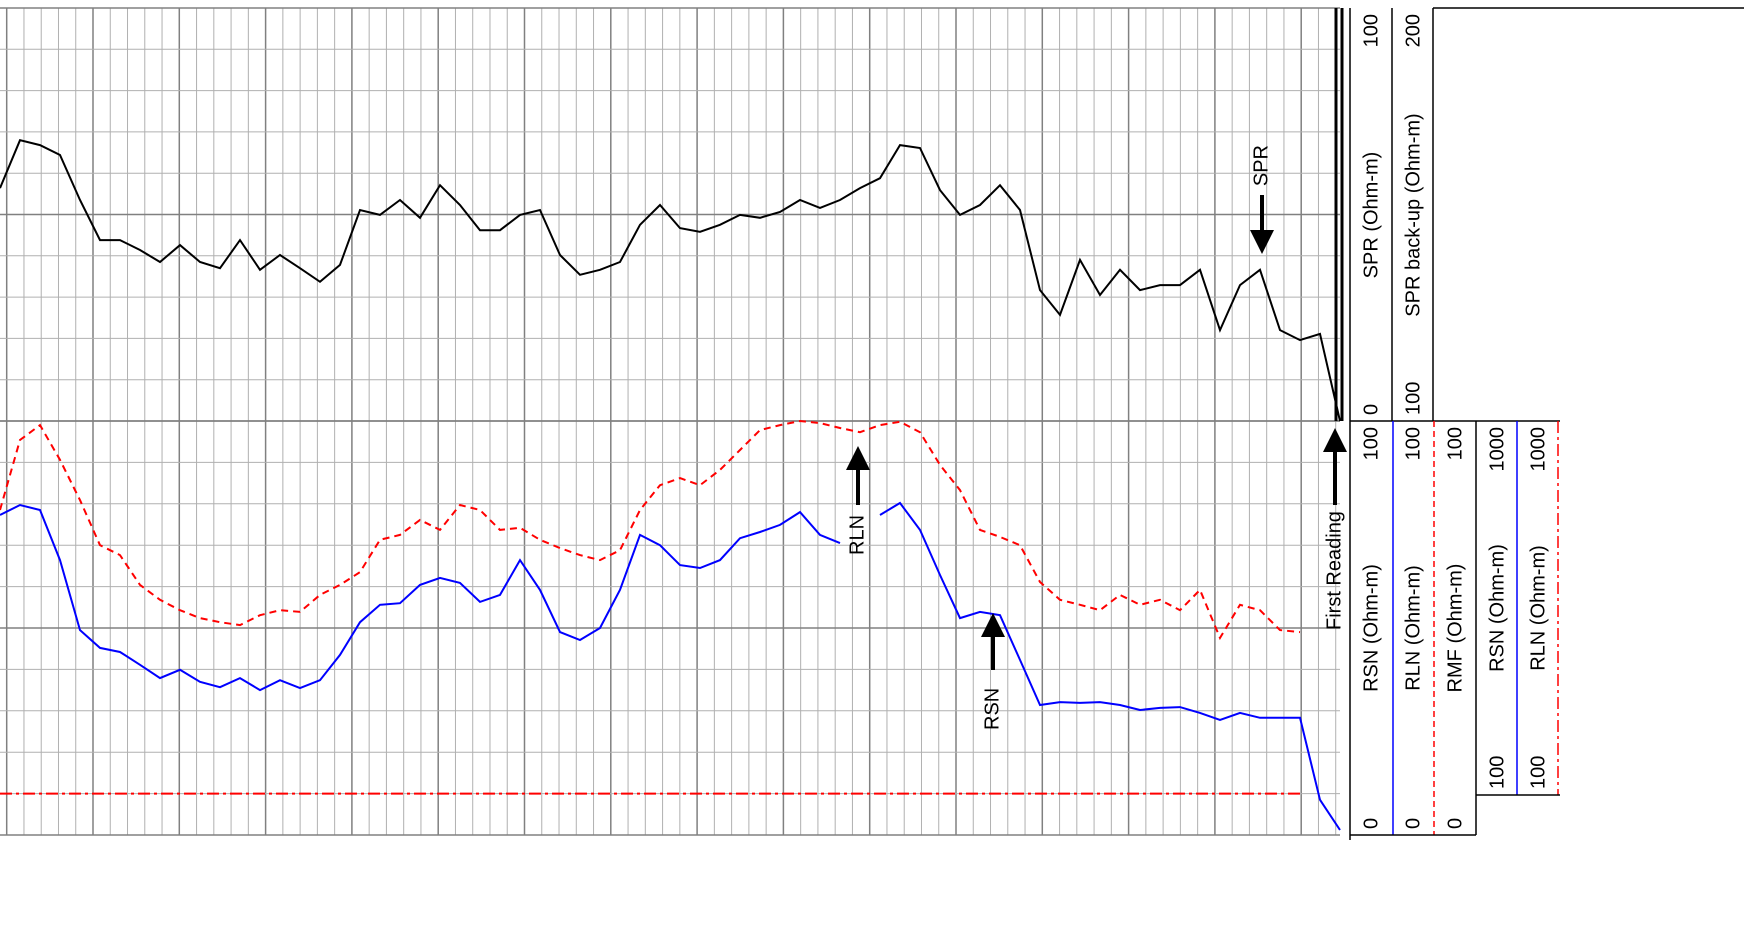 The image size is (1744, 939). Describe the element at coordinates (1413, 30) in the screenshot. I see `scale-max: 200` at that location.